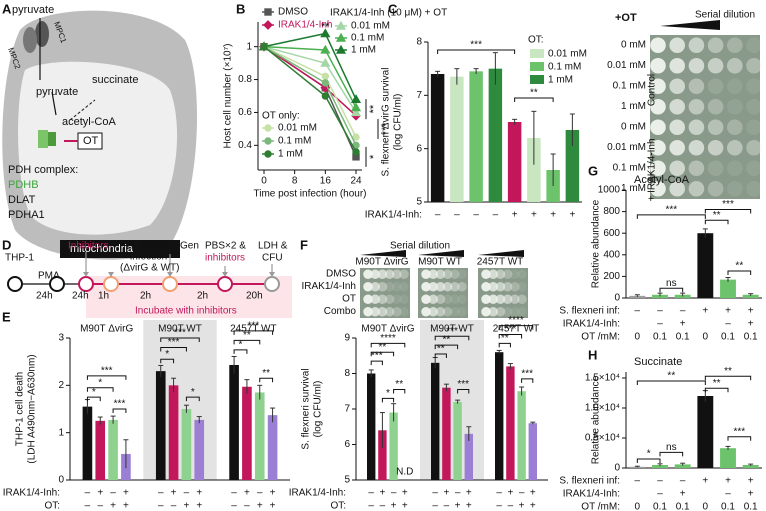 The height and width of the screenshot is (511, 766). Describe the element at coordinates (589, 311) in the screenshot. I see `row-label: S. flexneri inf:` at that location.